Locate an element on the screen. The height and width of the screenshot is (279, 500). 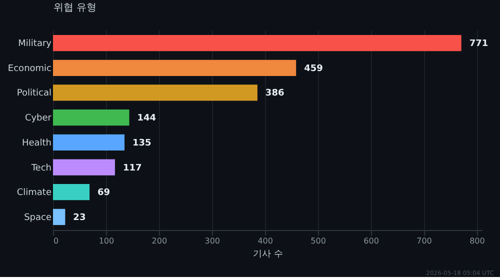
y-tick-label: Cyber is located at coordinates (38, 119).